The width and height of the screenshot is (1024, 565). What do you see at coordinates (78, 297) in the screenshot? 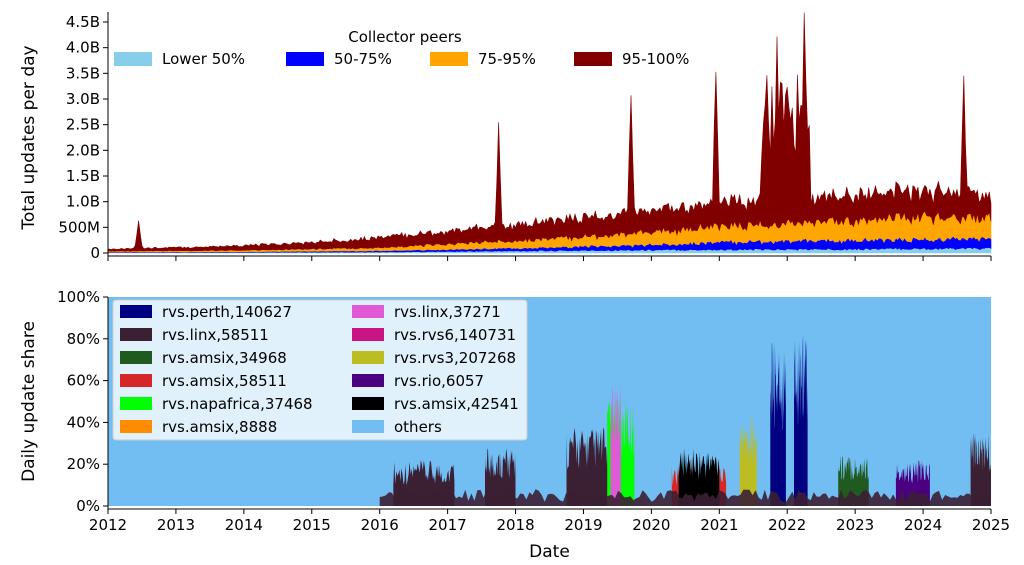
I see `bottom-y-tick-label: 100%` at bounding box center [78, 297].